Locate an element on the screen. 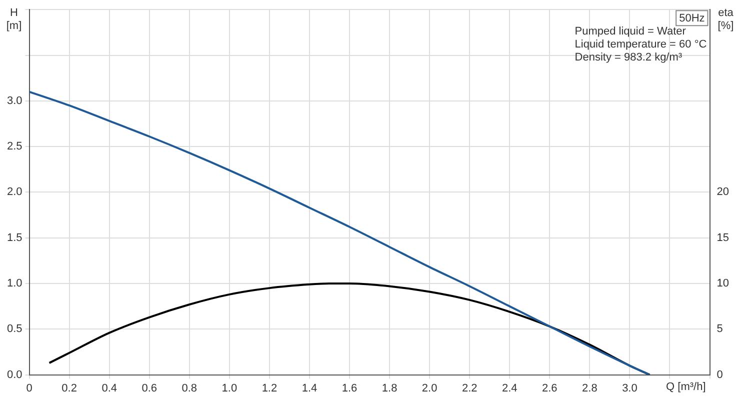 The image size is (742, 400). x-tick-label: 1.4 is located at coordinates (310, 388).